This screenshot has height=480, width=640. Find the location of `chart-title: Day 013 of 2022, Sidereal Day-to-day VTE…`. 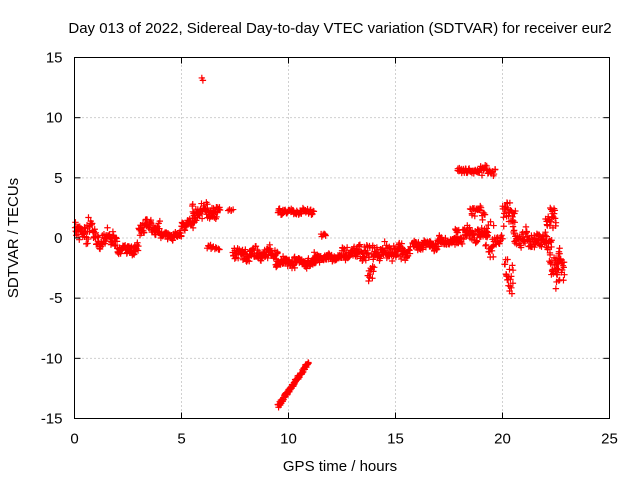

chart-title: Day 013 of 2022, Sidereal Day-to-day VTE… is located at coordinates (339, 28).